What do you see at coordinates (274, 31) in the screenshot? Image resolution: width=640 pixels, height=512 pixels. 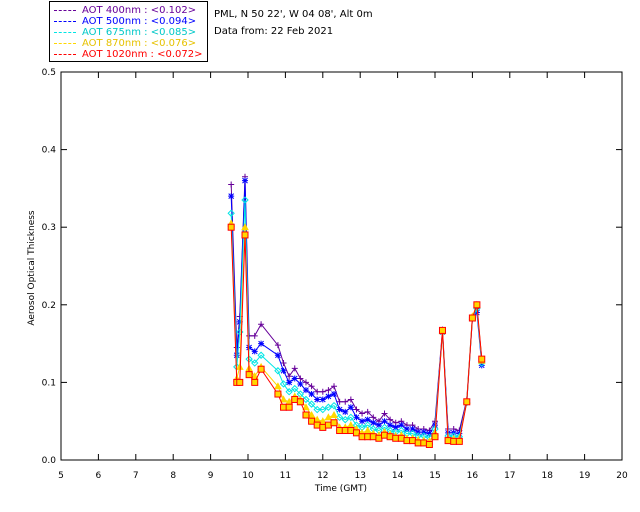 I see `data-date: Data from: 22 Feb 2021` at bounding box center [274, 31].